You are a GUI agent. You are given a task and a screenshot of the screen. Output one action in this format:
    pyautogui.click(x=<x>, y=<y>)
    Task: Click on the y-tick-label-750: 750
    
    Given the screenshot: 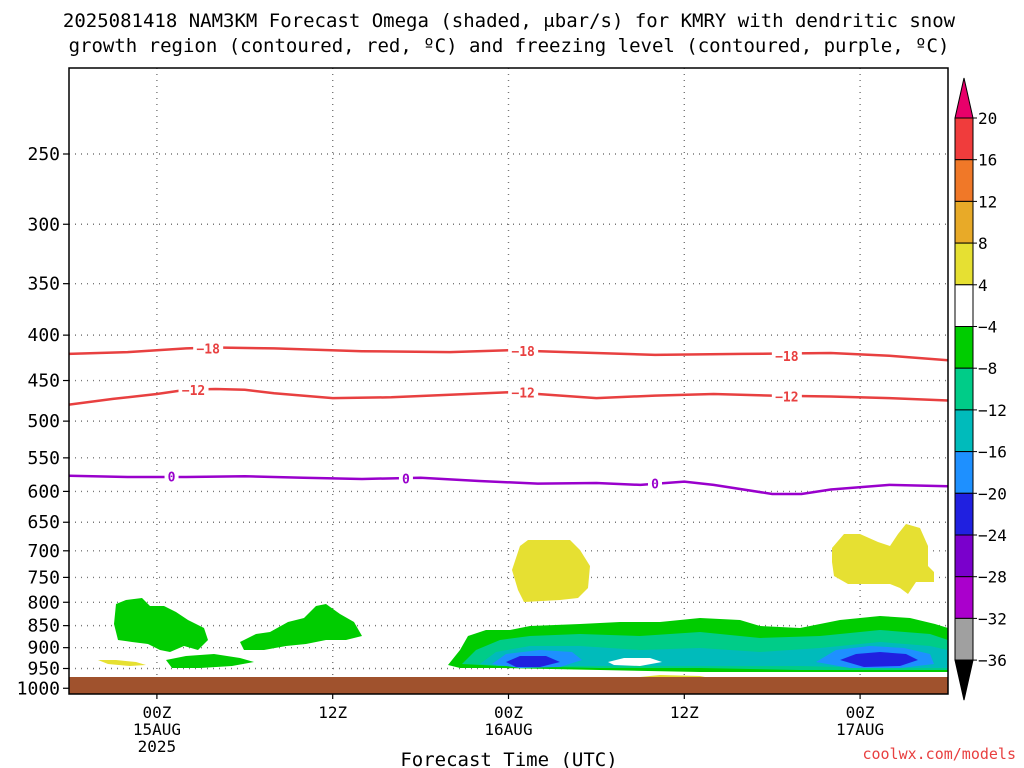 What is the action you would take?
    pyautogui.click(x=43, y=577)
    